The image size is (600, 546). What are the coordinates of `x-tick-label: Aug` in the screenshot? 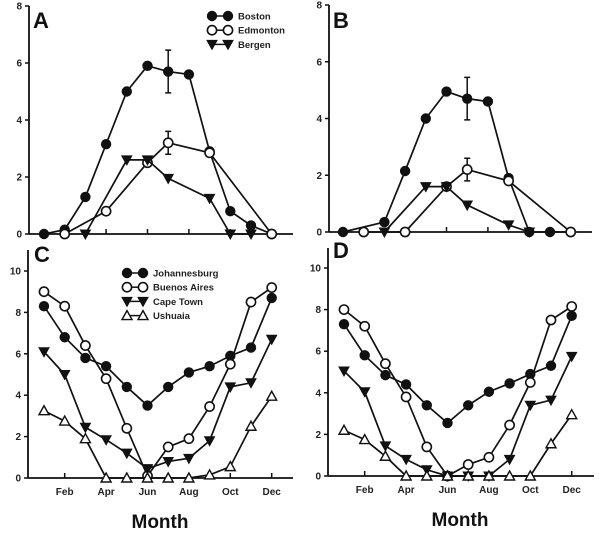 It's located at (488, 490).